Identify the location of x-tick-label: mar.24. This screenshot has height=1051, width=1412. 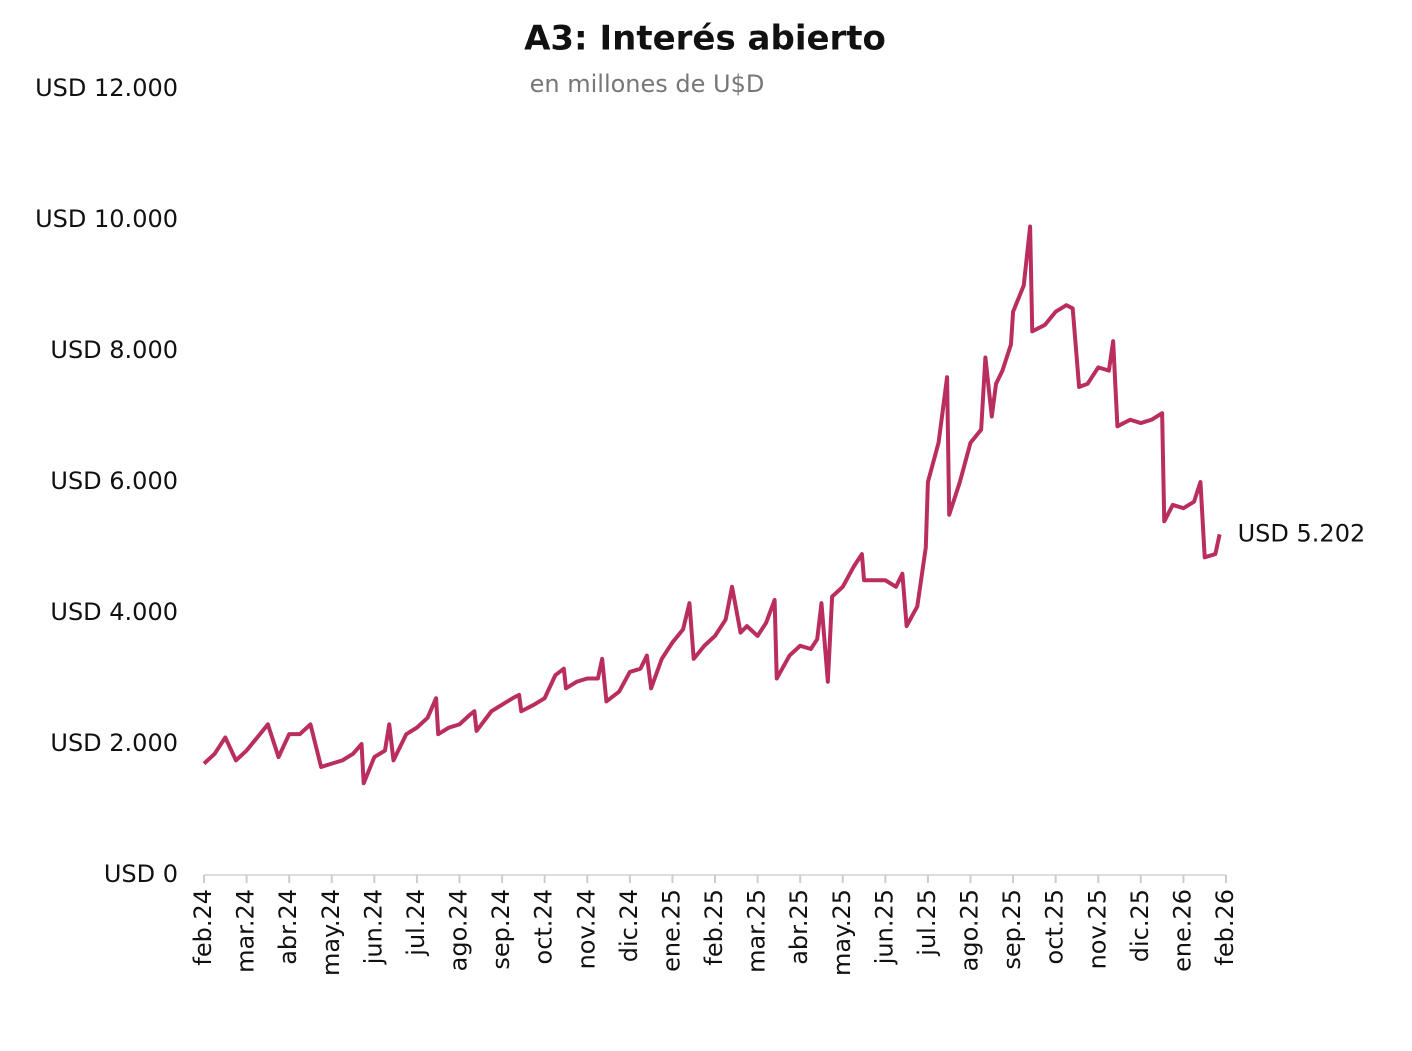
(246, 931).